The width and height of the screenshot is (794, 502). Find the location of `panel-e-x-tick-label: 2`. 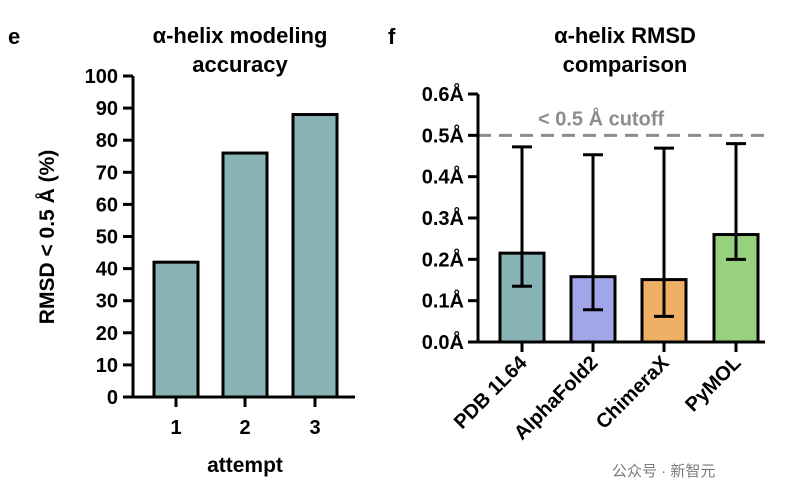

panel-e-x-tick-label: 2 is located at coordinates (244, 428).